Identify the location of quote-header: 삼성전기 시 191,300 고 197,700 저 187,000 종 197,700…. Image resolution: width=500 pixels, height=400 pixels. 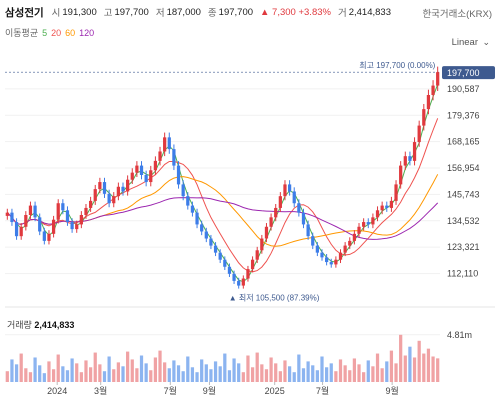
(201, 12).